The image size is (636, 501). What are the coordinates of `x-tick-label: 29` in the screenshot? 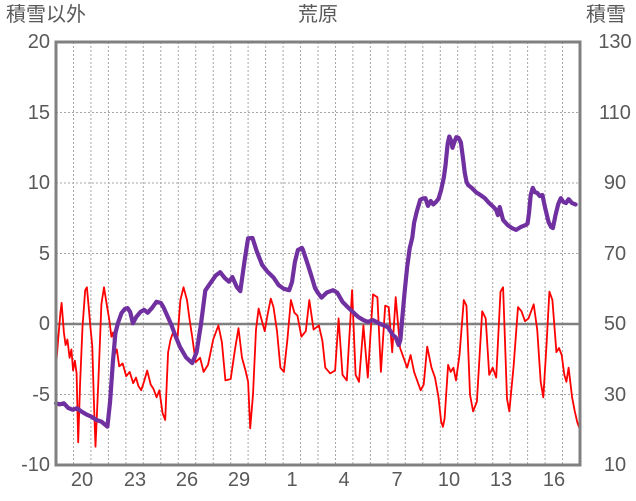 It's located at (239, 480).